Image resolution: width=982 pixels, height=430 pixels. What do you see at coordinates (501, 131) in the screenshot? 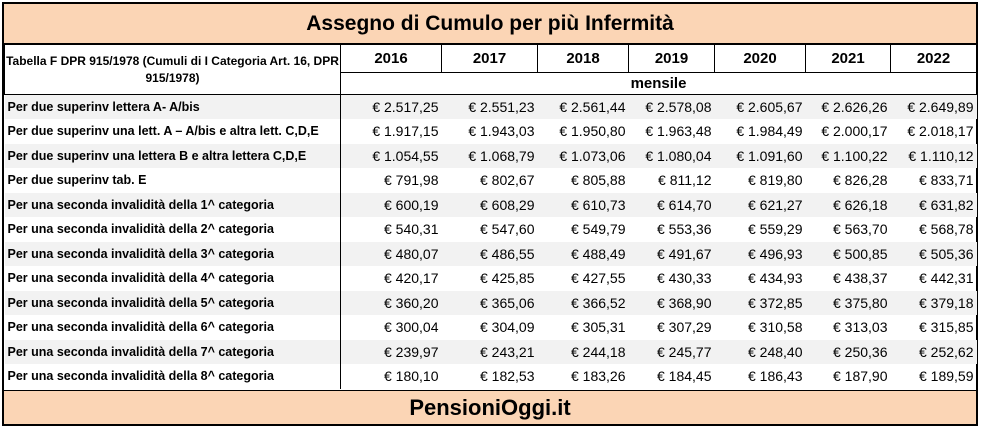
I see `row-value: € 1.943,03` at bounding box center [501, 131].